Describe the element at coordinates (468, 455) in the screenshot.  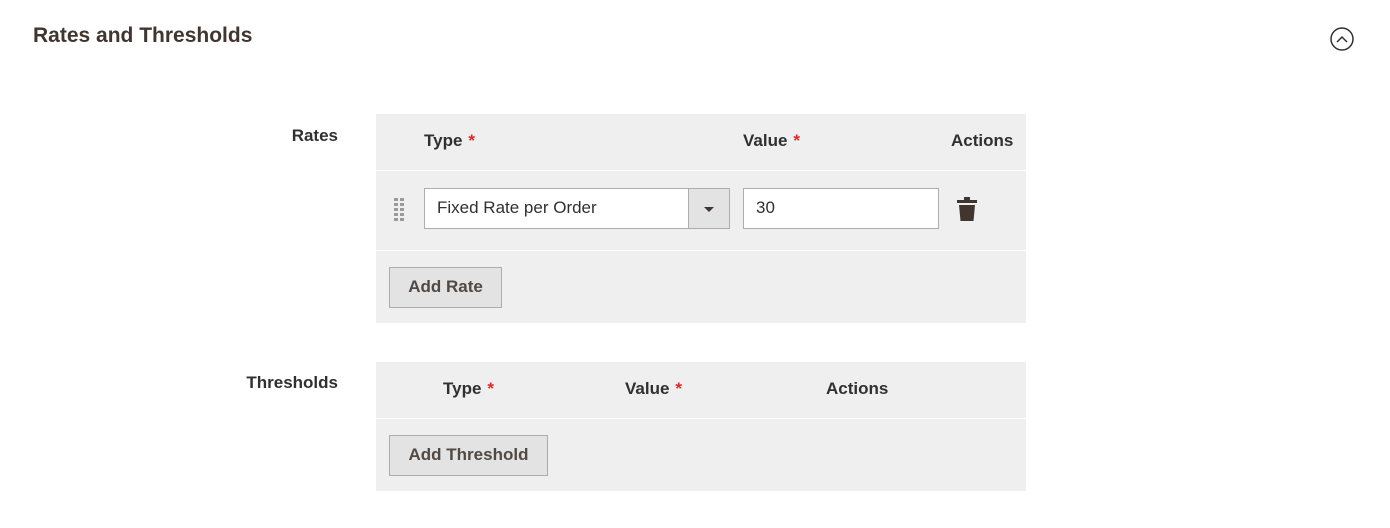
I see `add-threshold-button: Add Threshold` at that location.